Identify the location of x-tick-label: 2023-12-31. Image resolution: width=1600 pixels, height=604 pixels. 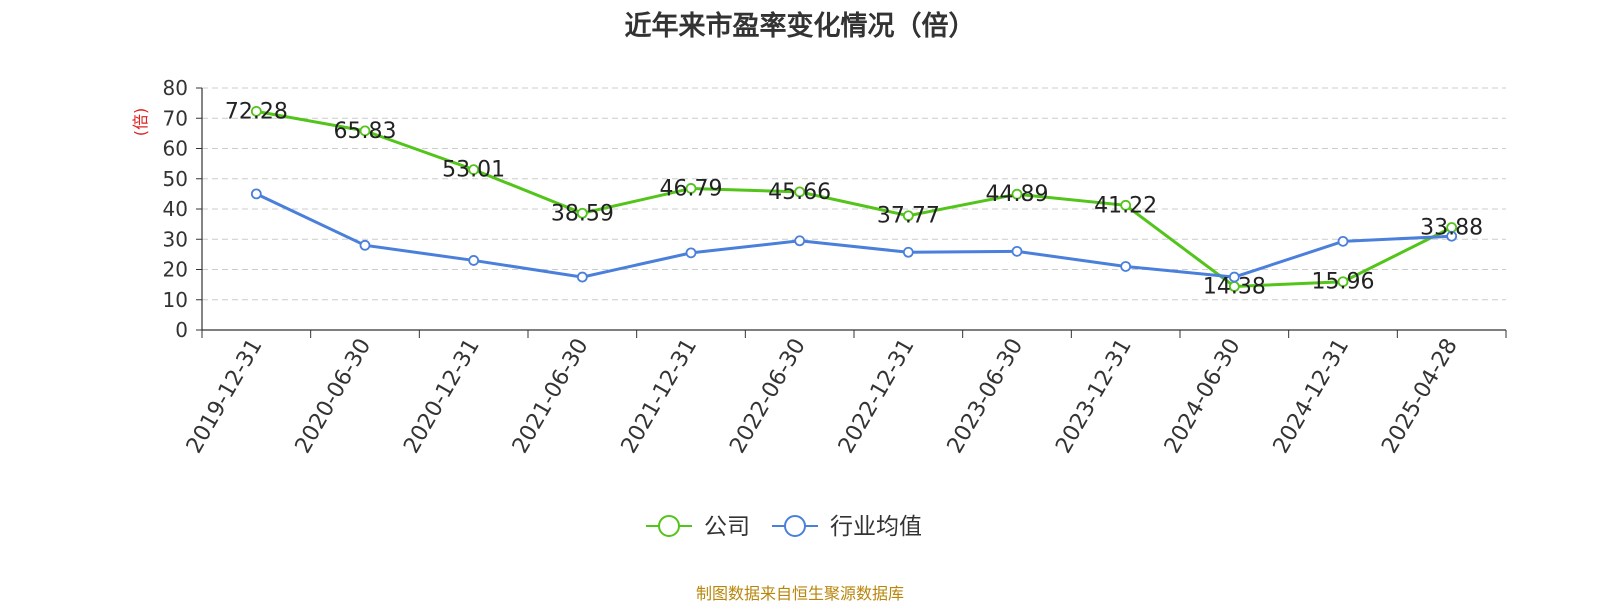
(1094, 396).